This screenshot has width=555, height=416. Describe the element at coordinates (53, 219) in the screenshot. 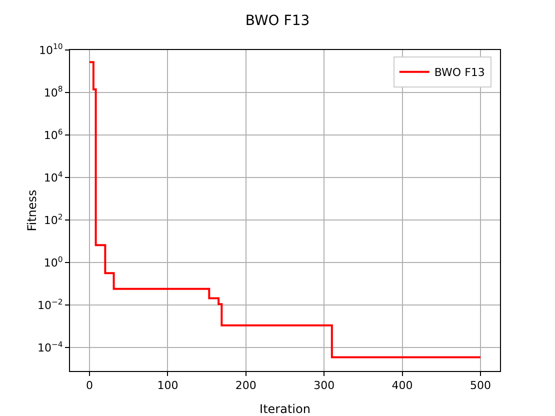

I see `y-tick-label: 10$^{2}$` at that location.